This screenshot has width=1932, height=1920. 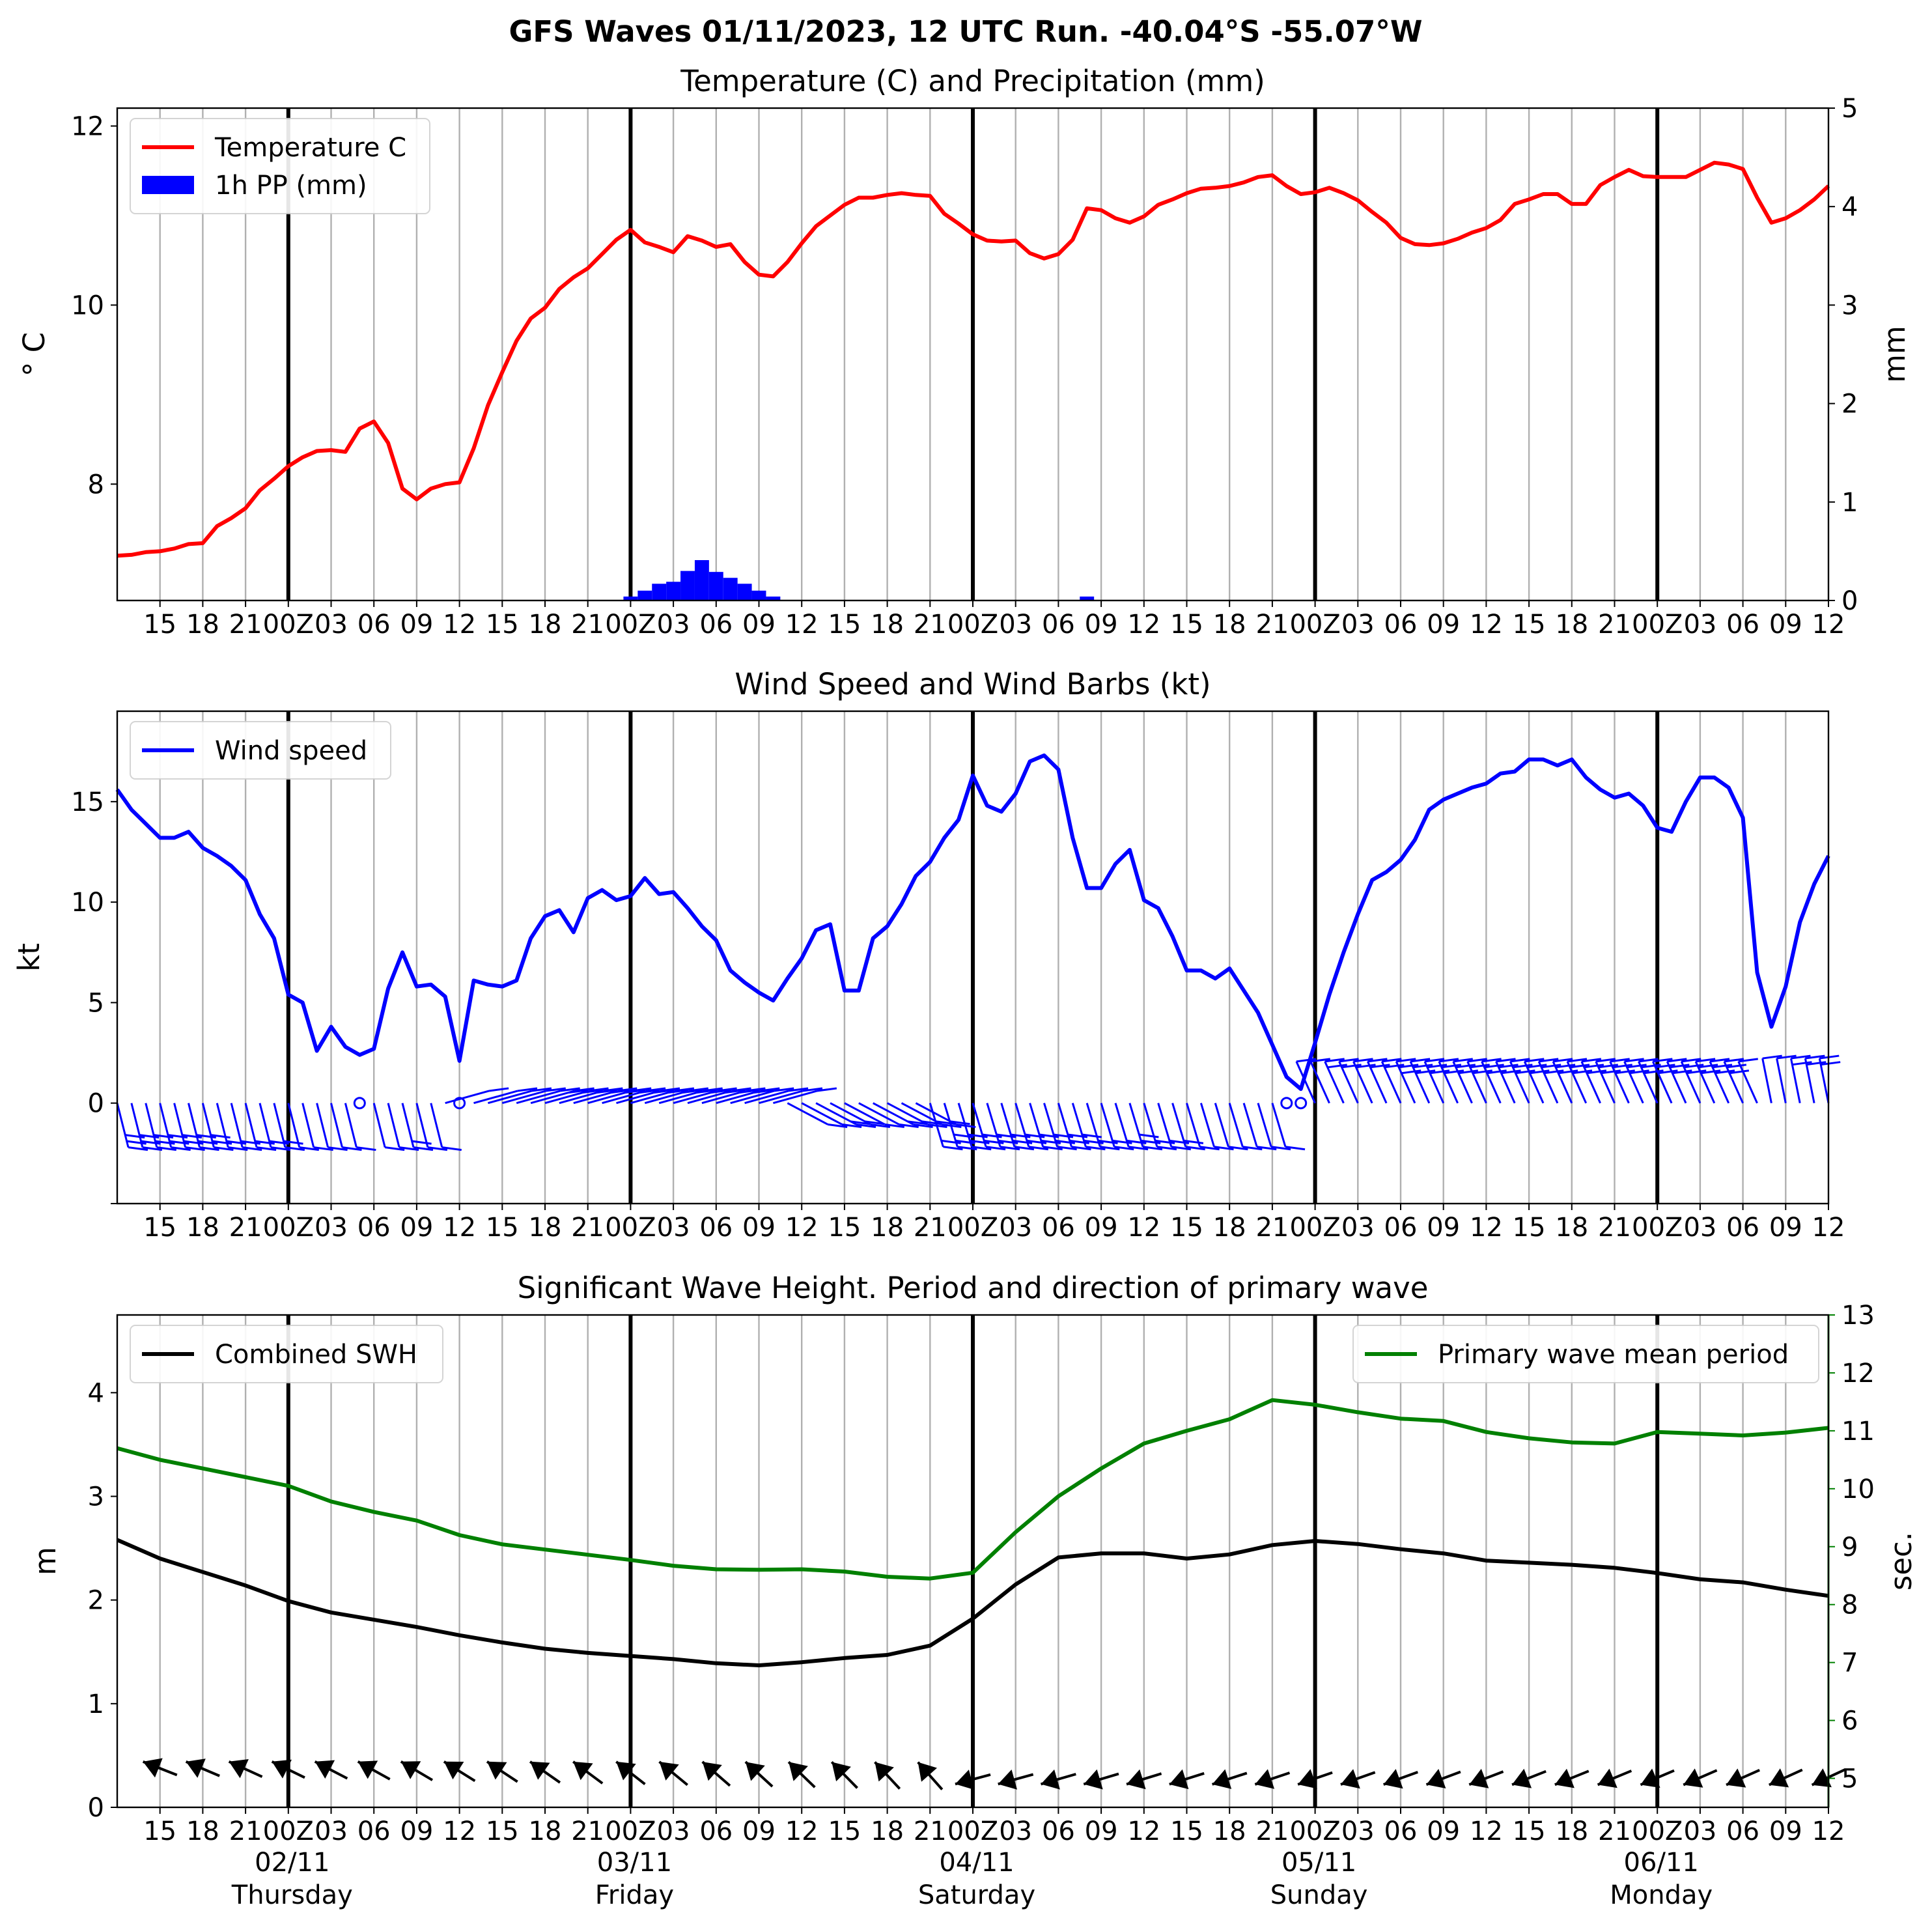 I want to click on y-tick-label: 10, so click(x=87, y=903).